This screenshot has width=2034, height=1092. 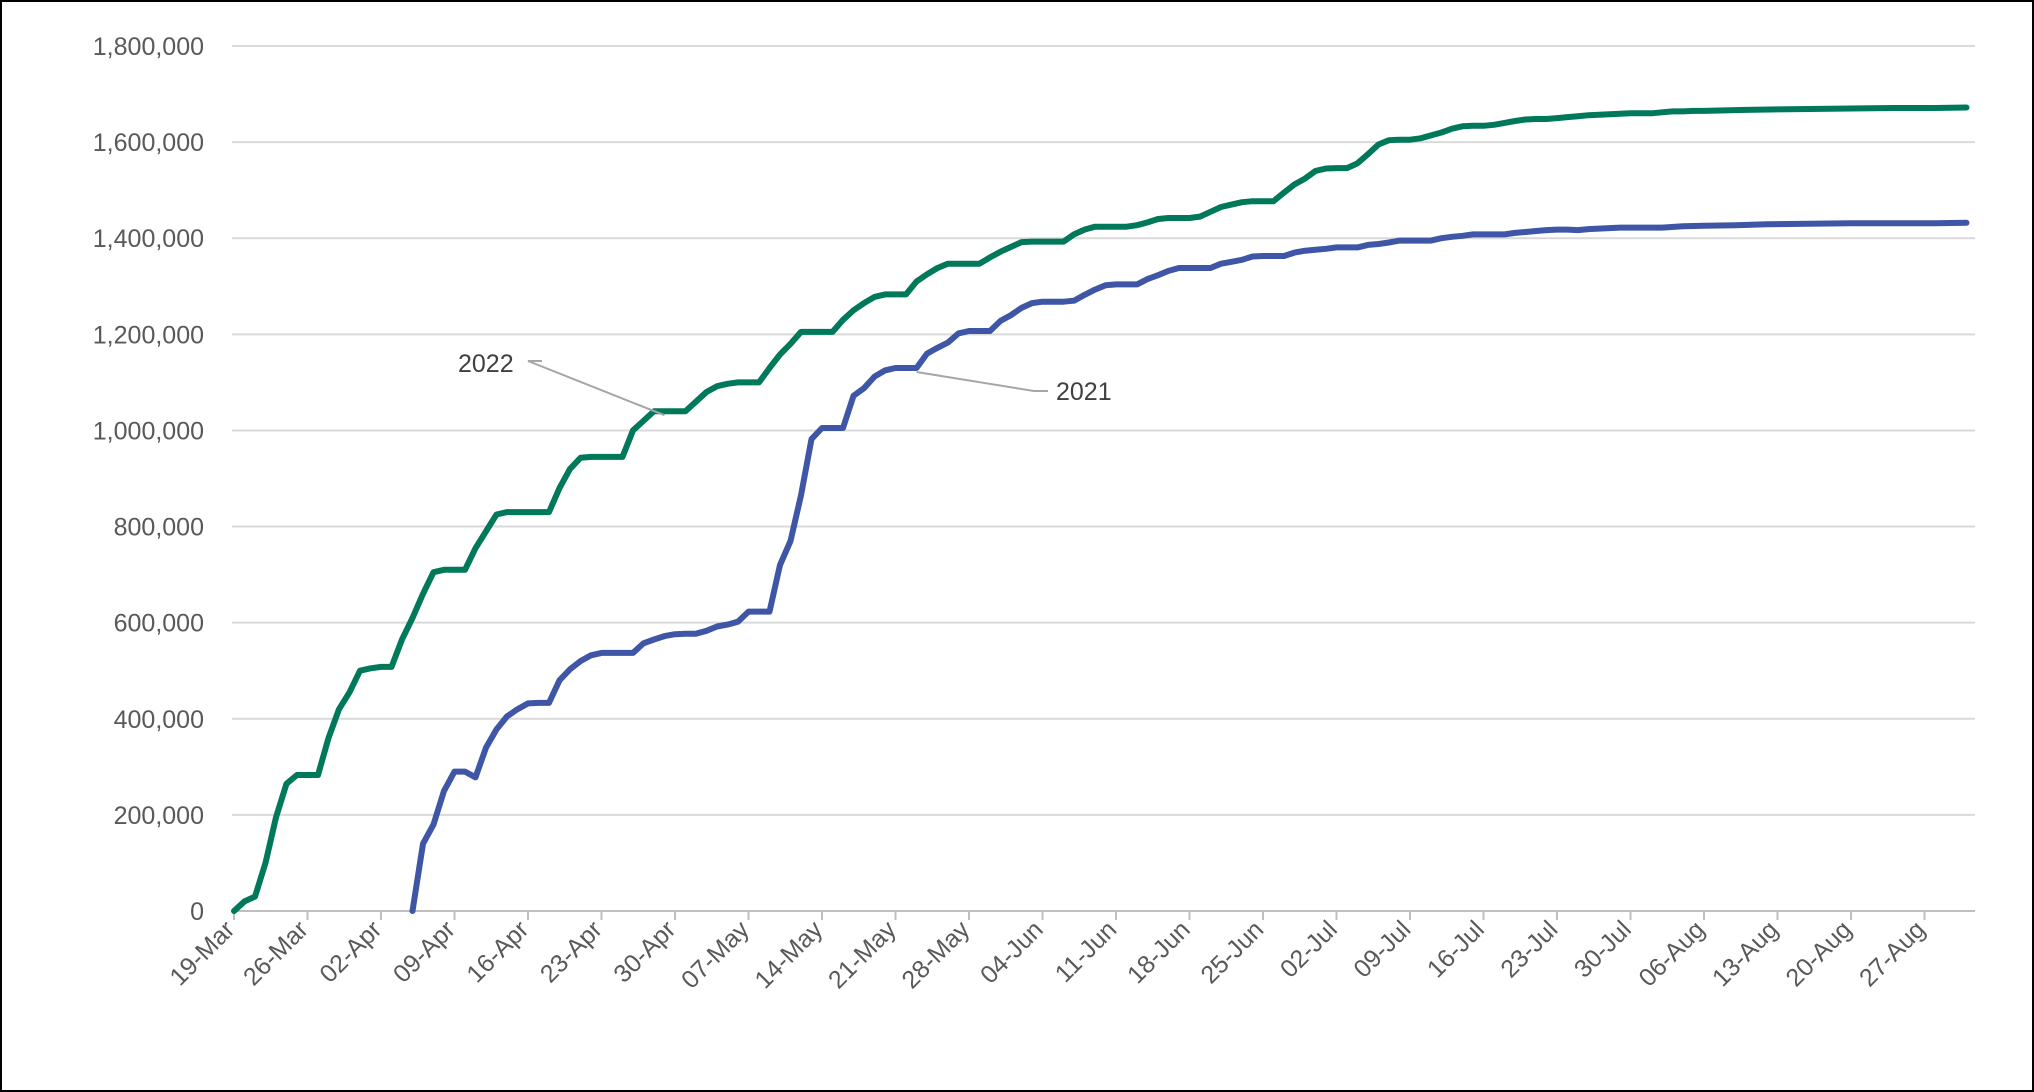 I want to click on x-tick-label: 09-Jul, so click(x=1382, y=949).